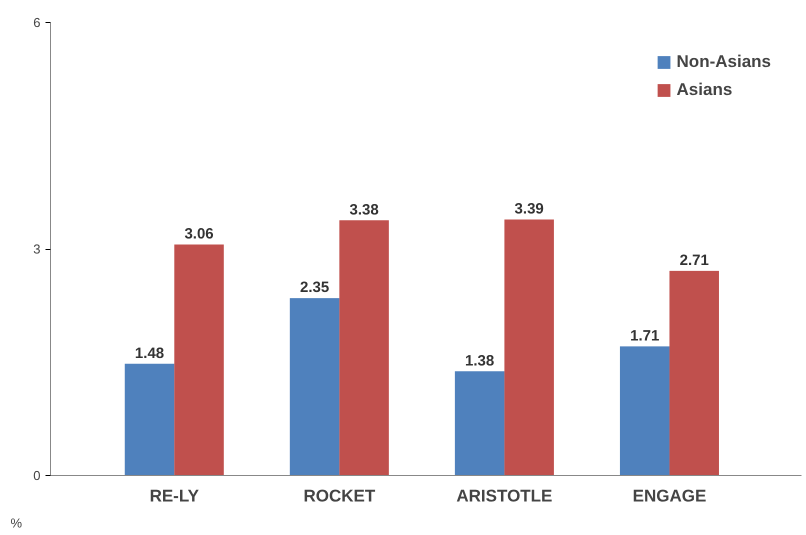 This screenshot has width=806, height=535. What do you see at coordinates (669, 496) in the screenshot?
I see `x-tick-label: ENGAGE` at bounding box center [669, 496].